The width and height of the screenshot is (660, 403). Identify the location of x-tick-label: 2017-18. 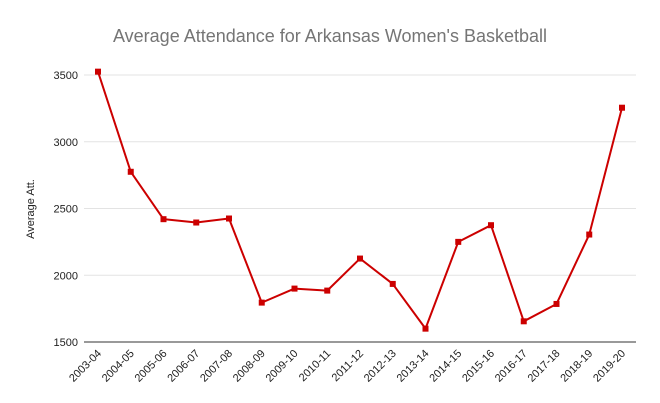
(544, 366).